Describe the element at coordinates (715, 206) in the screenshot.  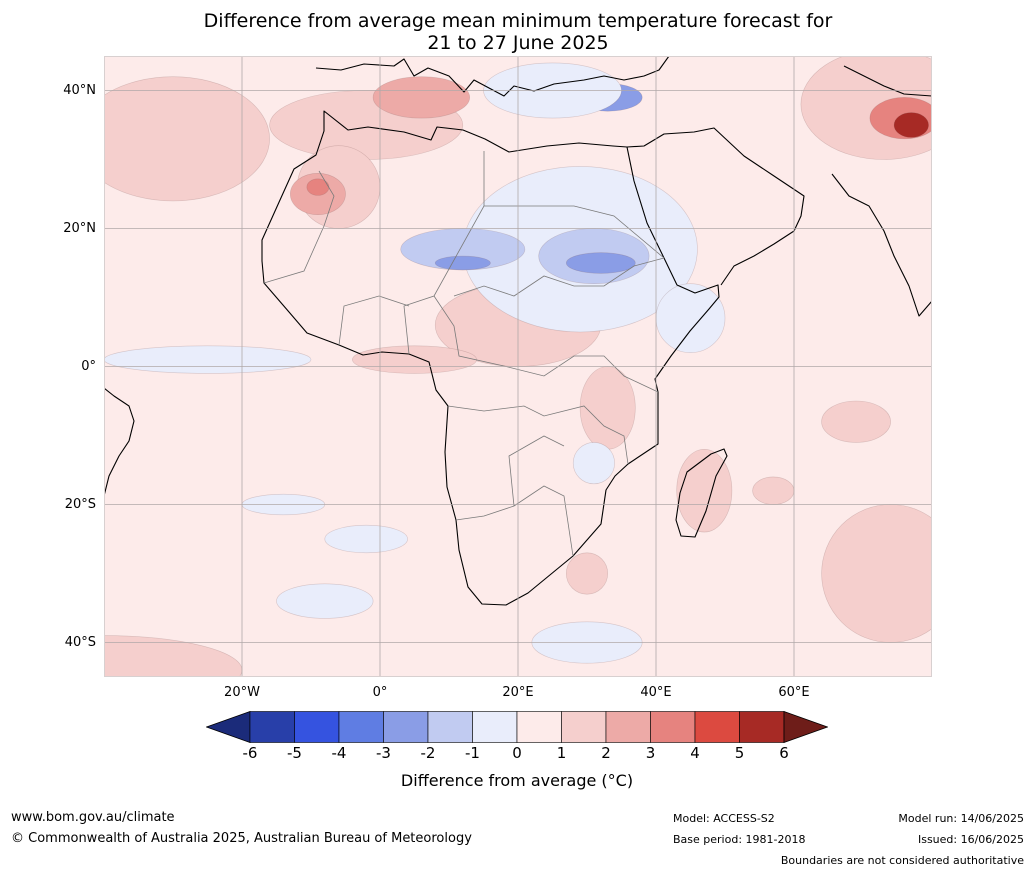
I see `arabia-coastline` at that location.